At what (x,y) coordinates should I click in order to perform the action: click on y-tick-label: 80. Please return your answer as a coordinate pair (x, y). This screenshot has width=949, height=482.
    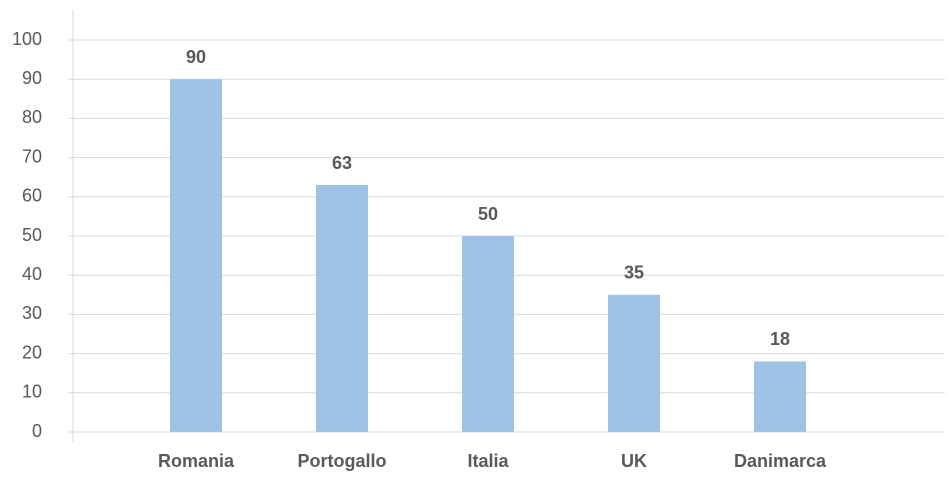
    Looking at the image, I should click on (32, 117).